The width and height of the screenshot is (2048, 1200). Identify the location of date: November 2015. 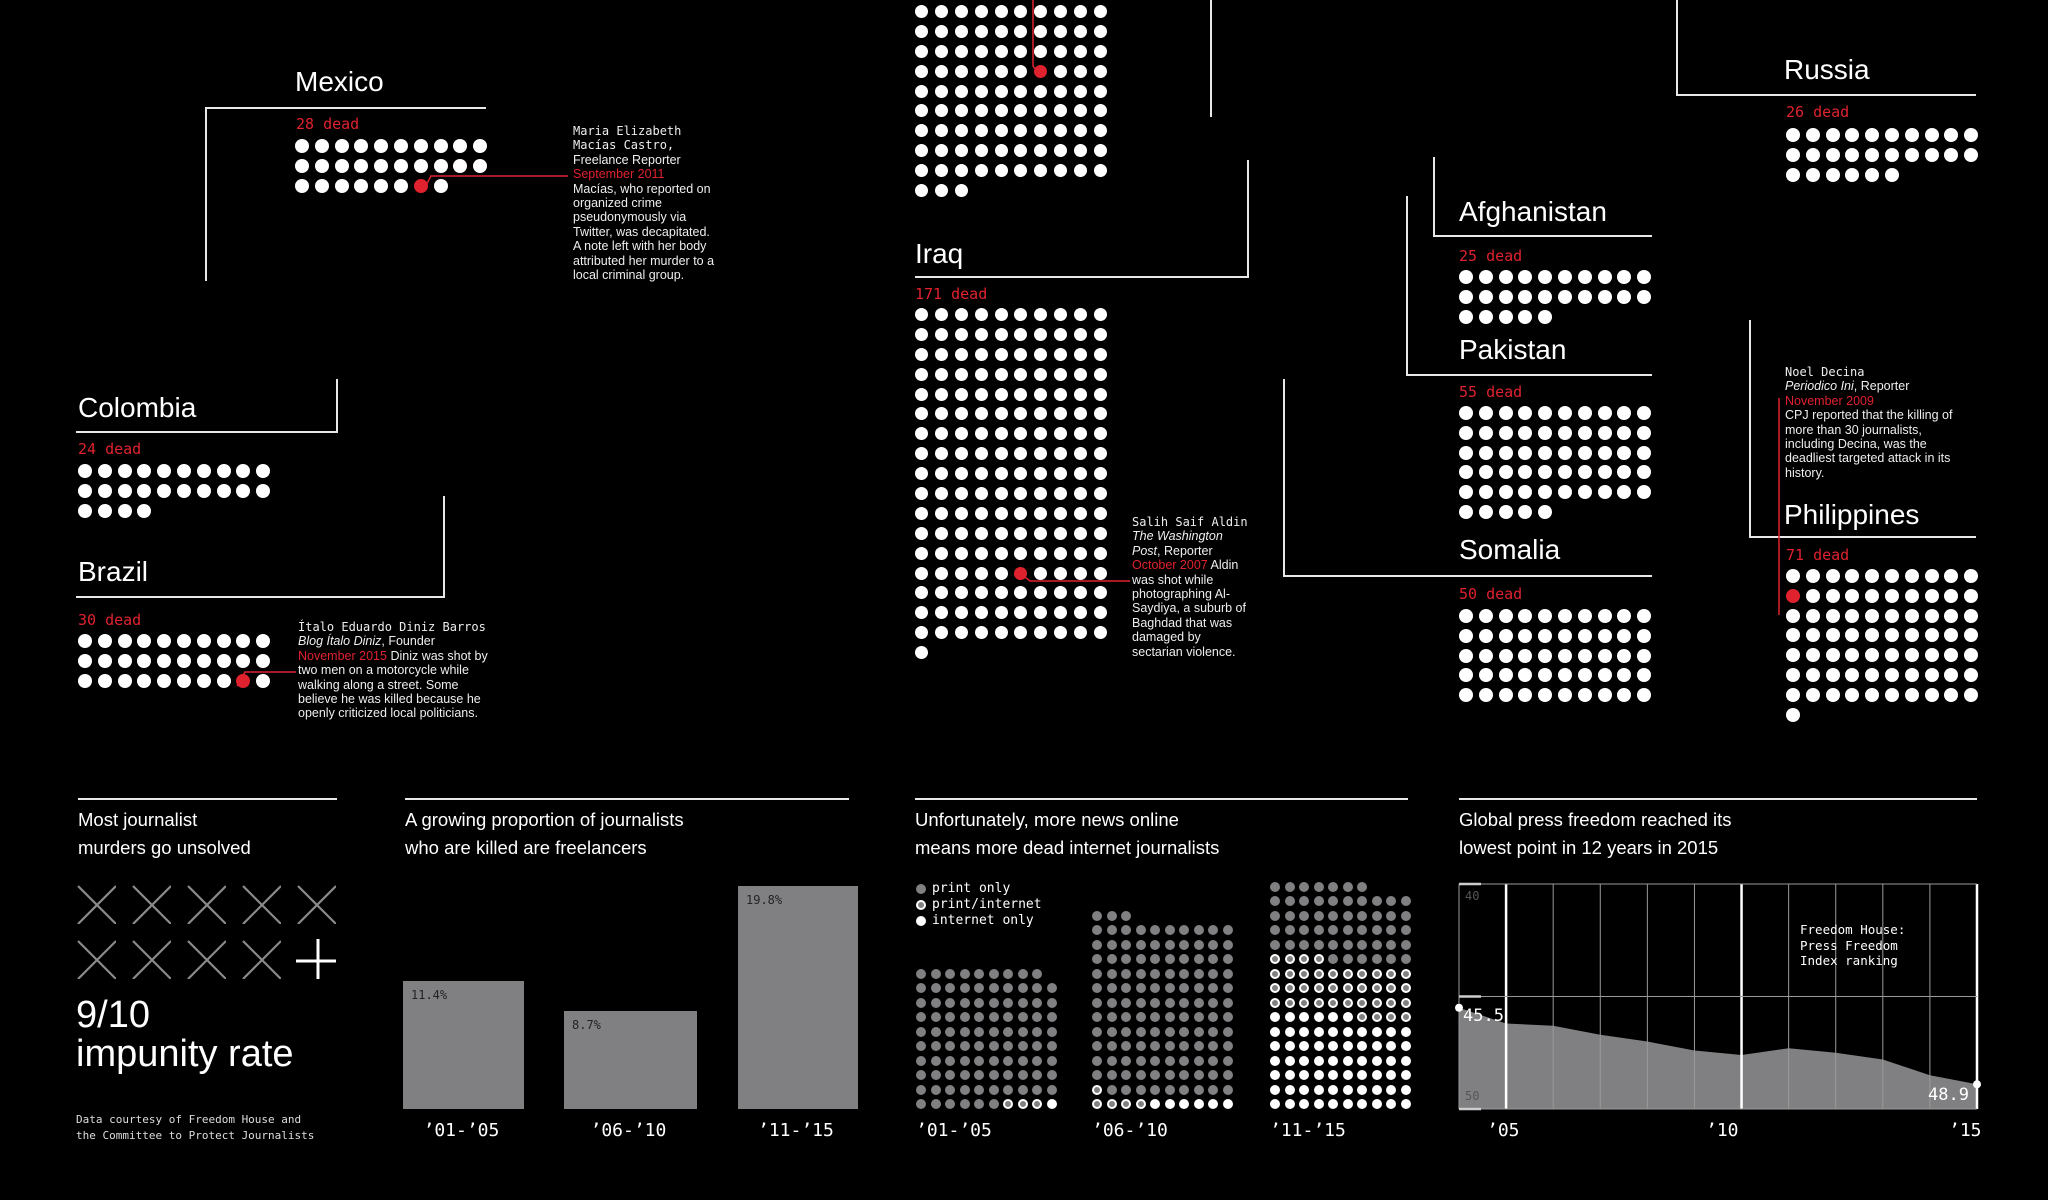
(342, 655).